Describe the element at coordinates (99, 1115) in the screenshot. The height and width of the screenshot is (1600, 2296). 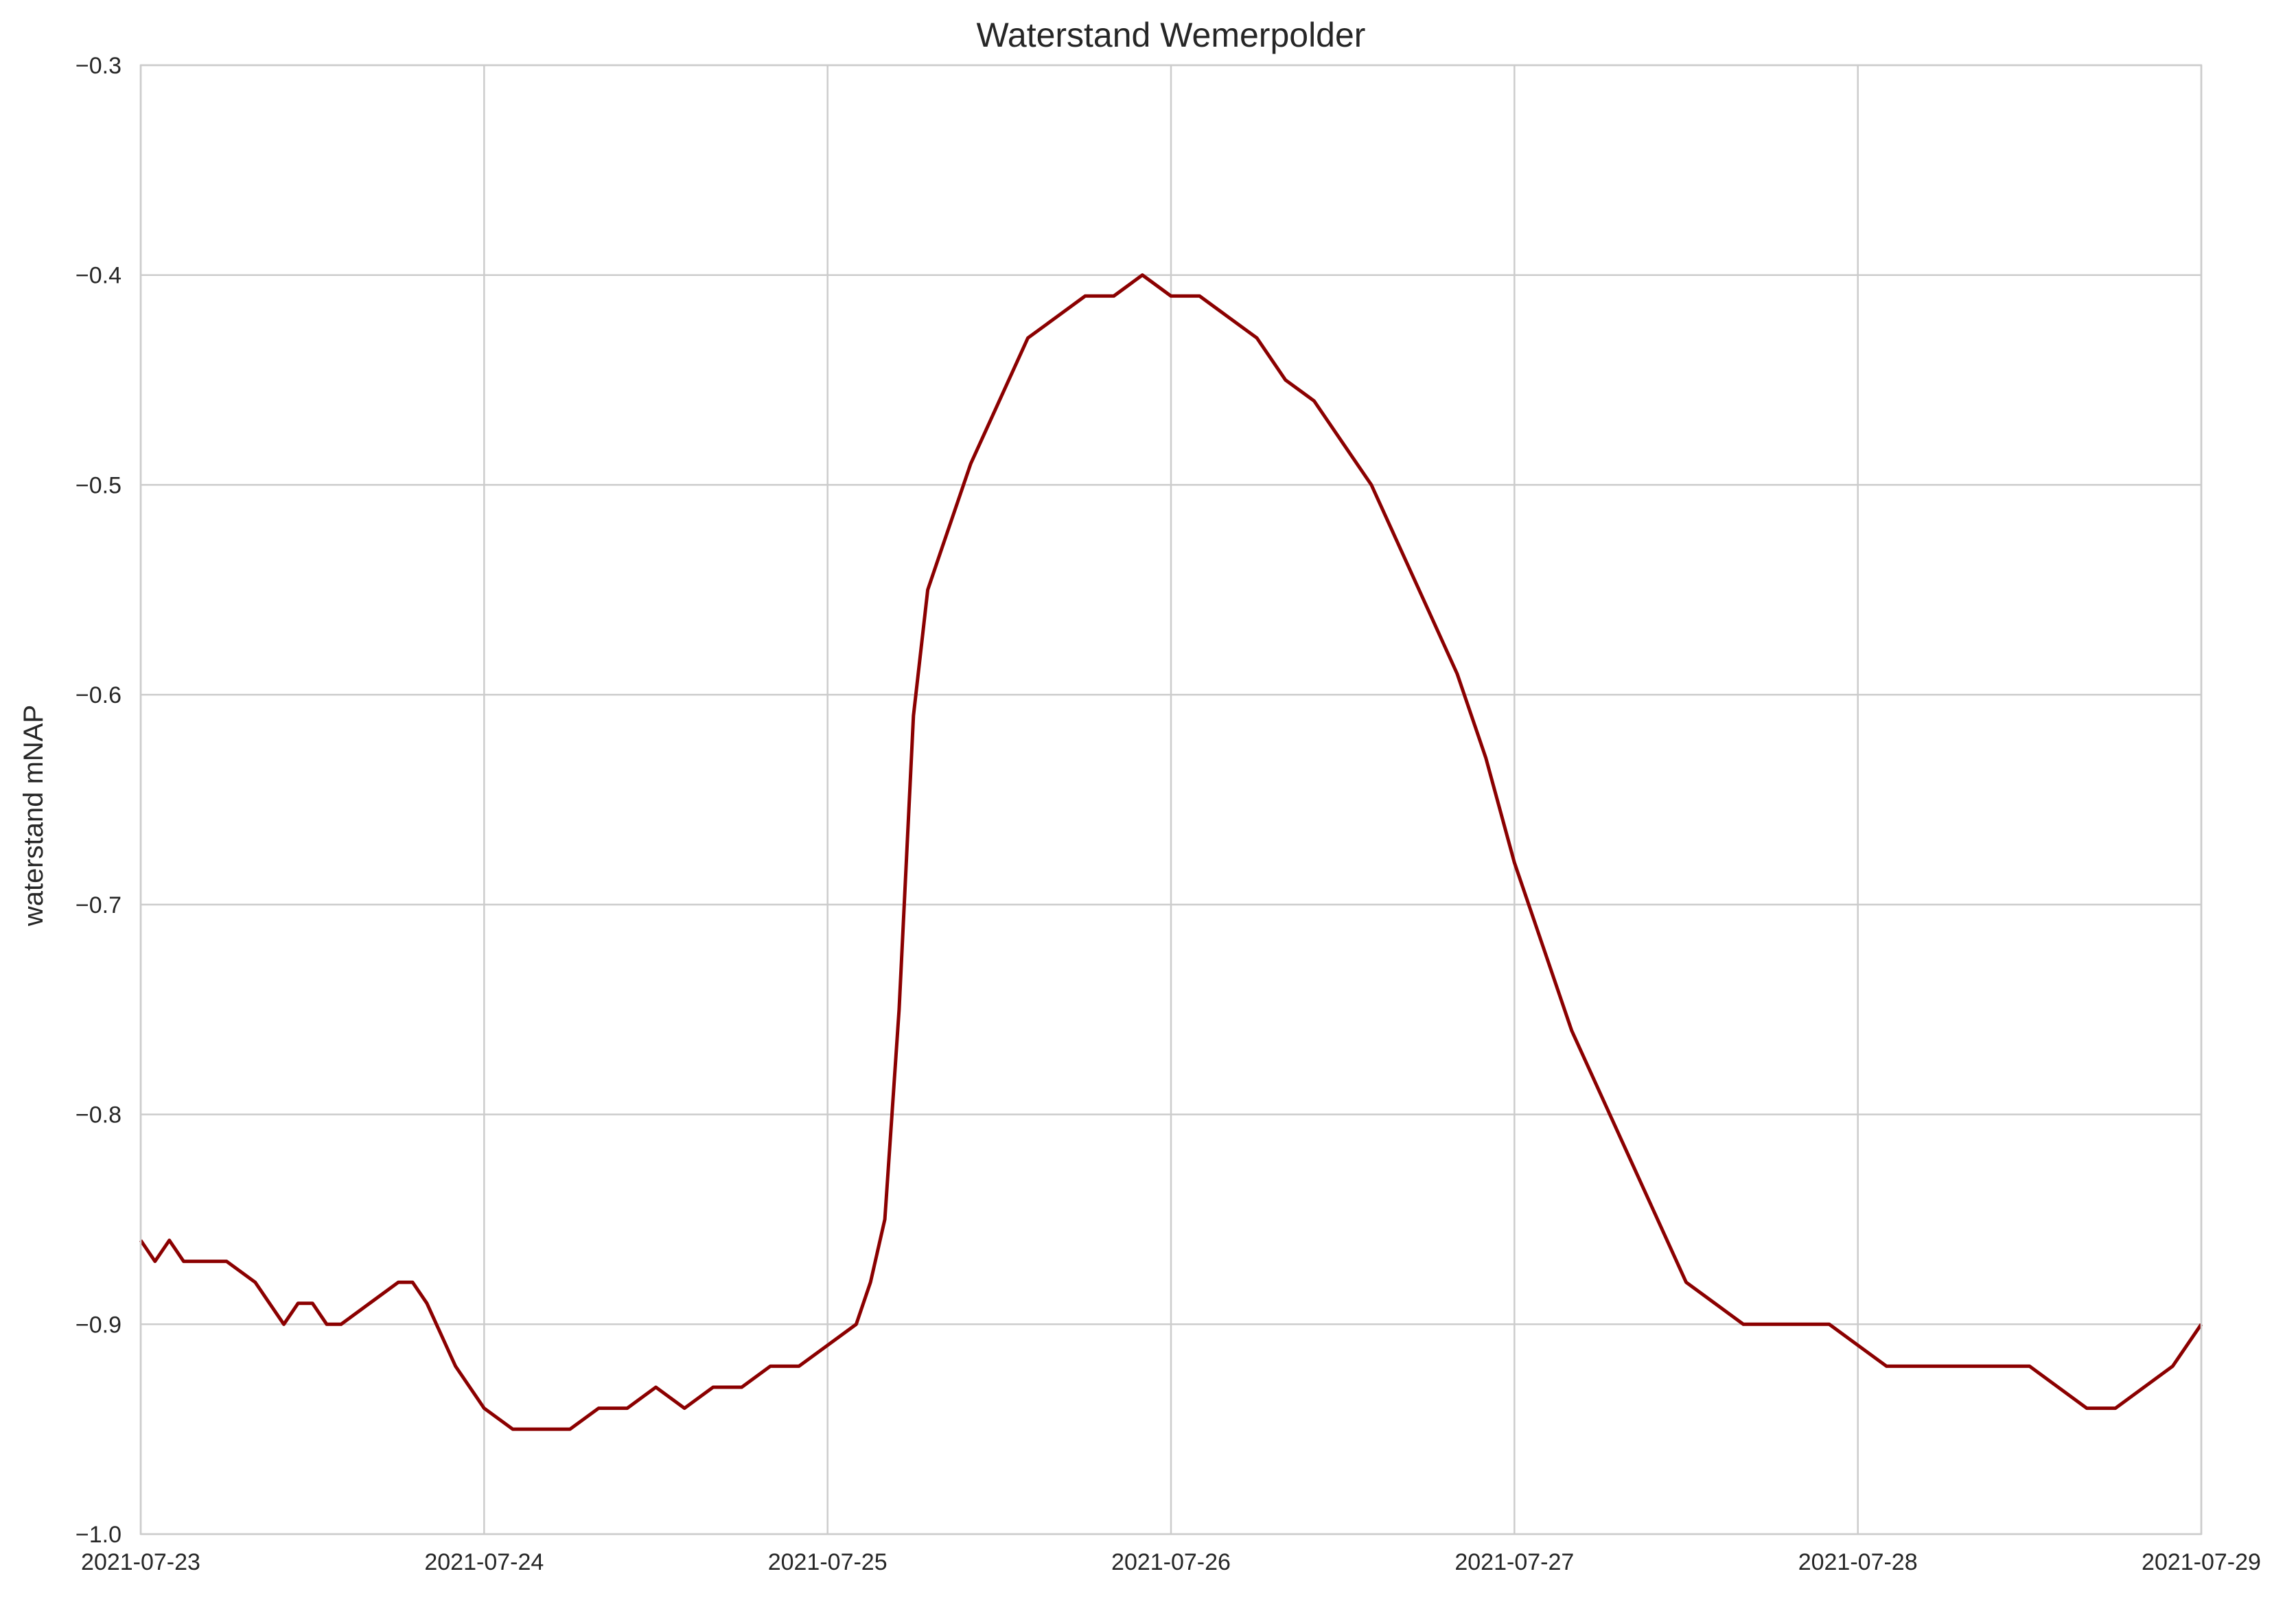
I see `y-tick-label: −0.8` at that location.